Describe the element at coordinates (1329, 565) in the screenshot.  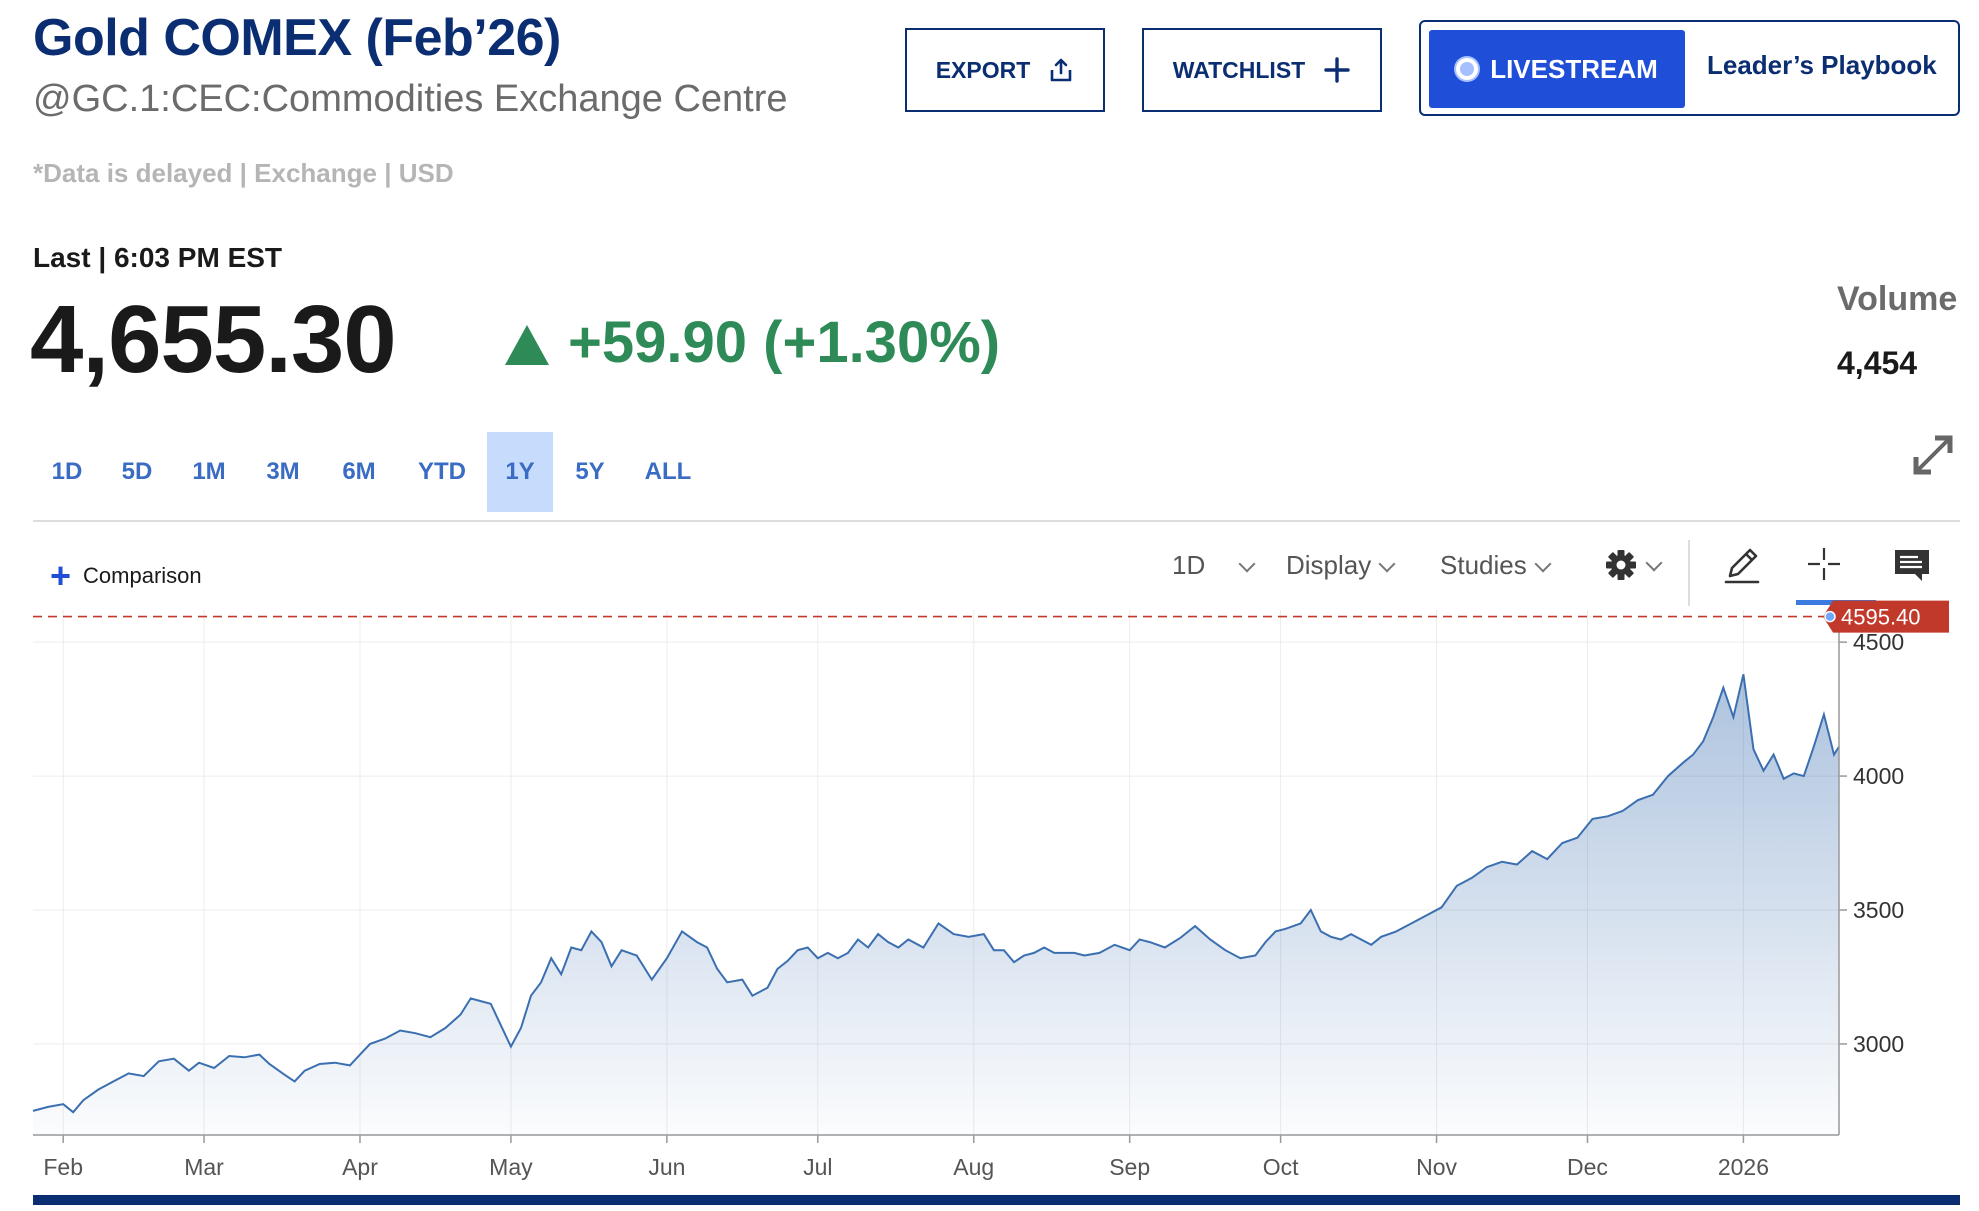
I see `display-label: Display` at that location.